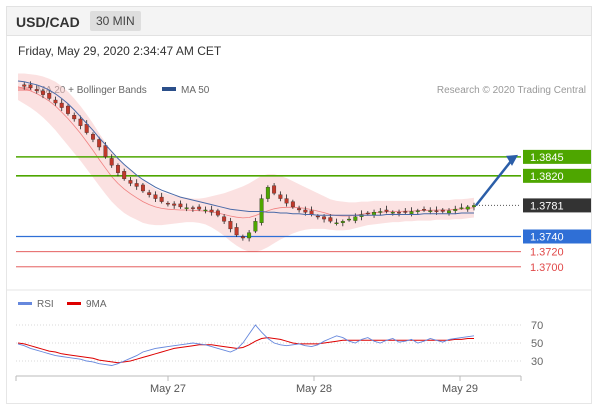  I want to click on timeframe-badge: 30 MIN, so click(115, 21).